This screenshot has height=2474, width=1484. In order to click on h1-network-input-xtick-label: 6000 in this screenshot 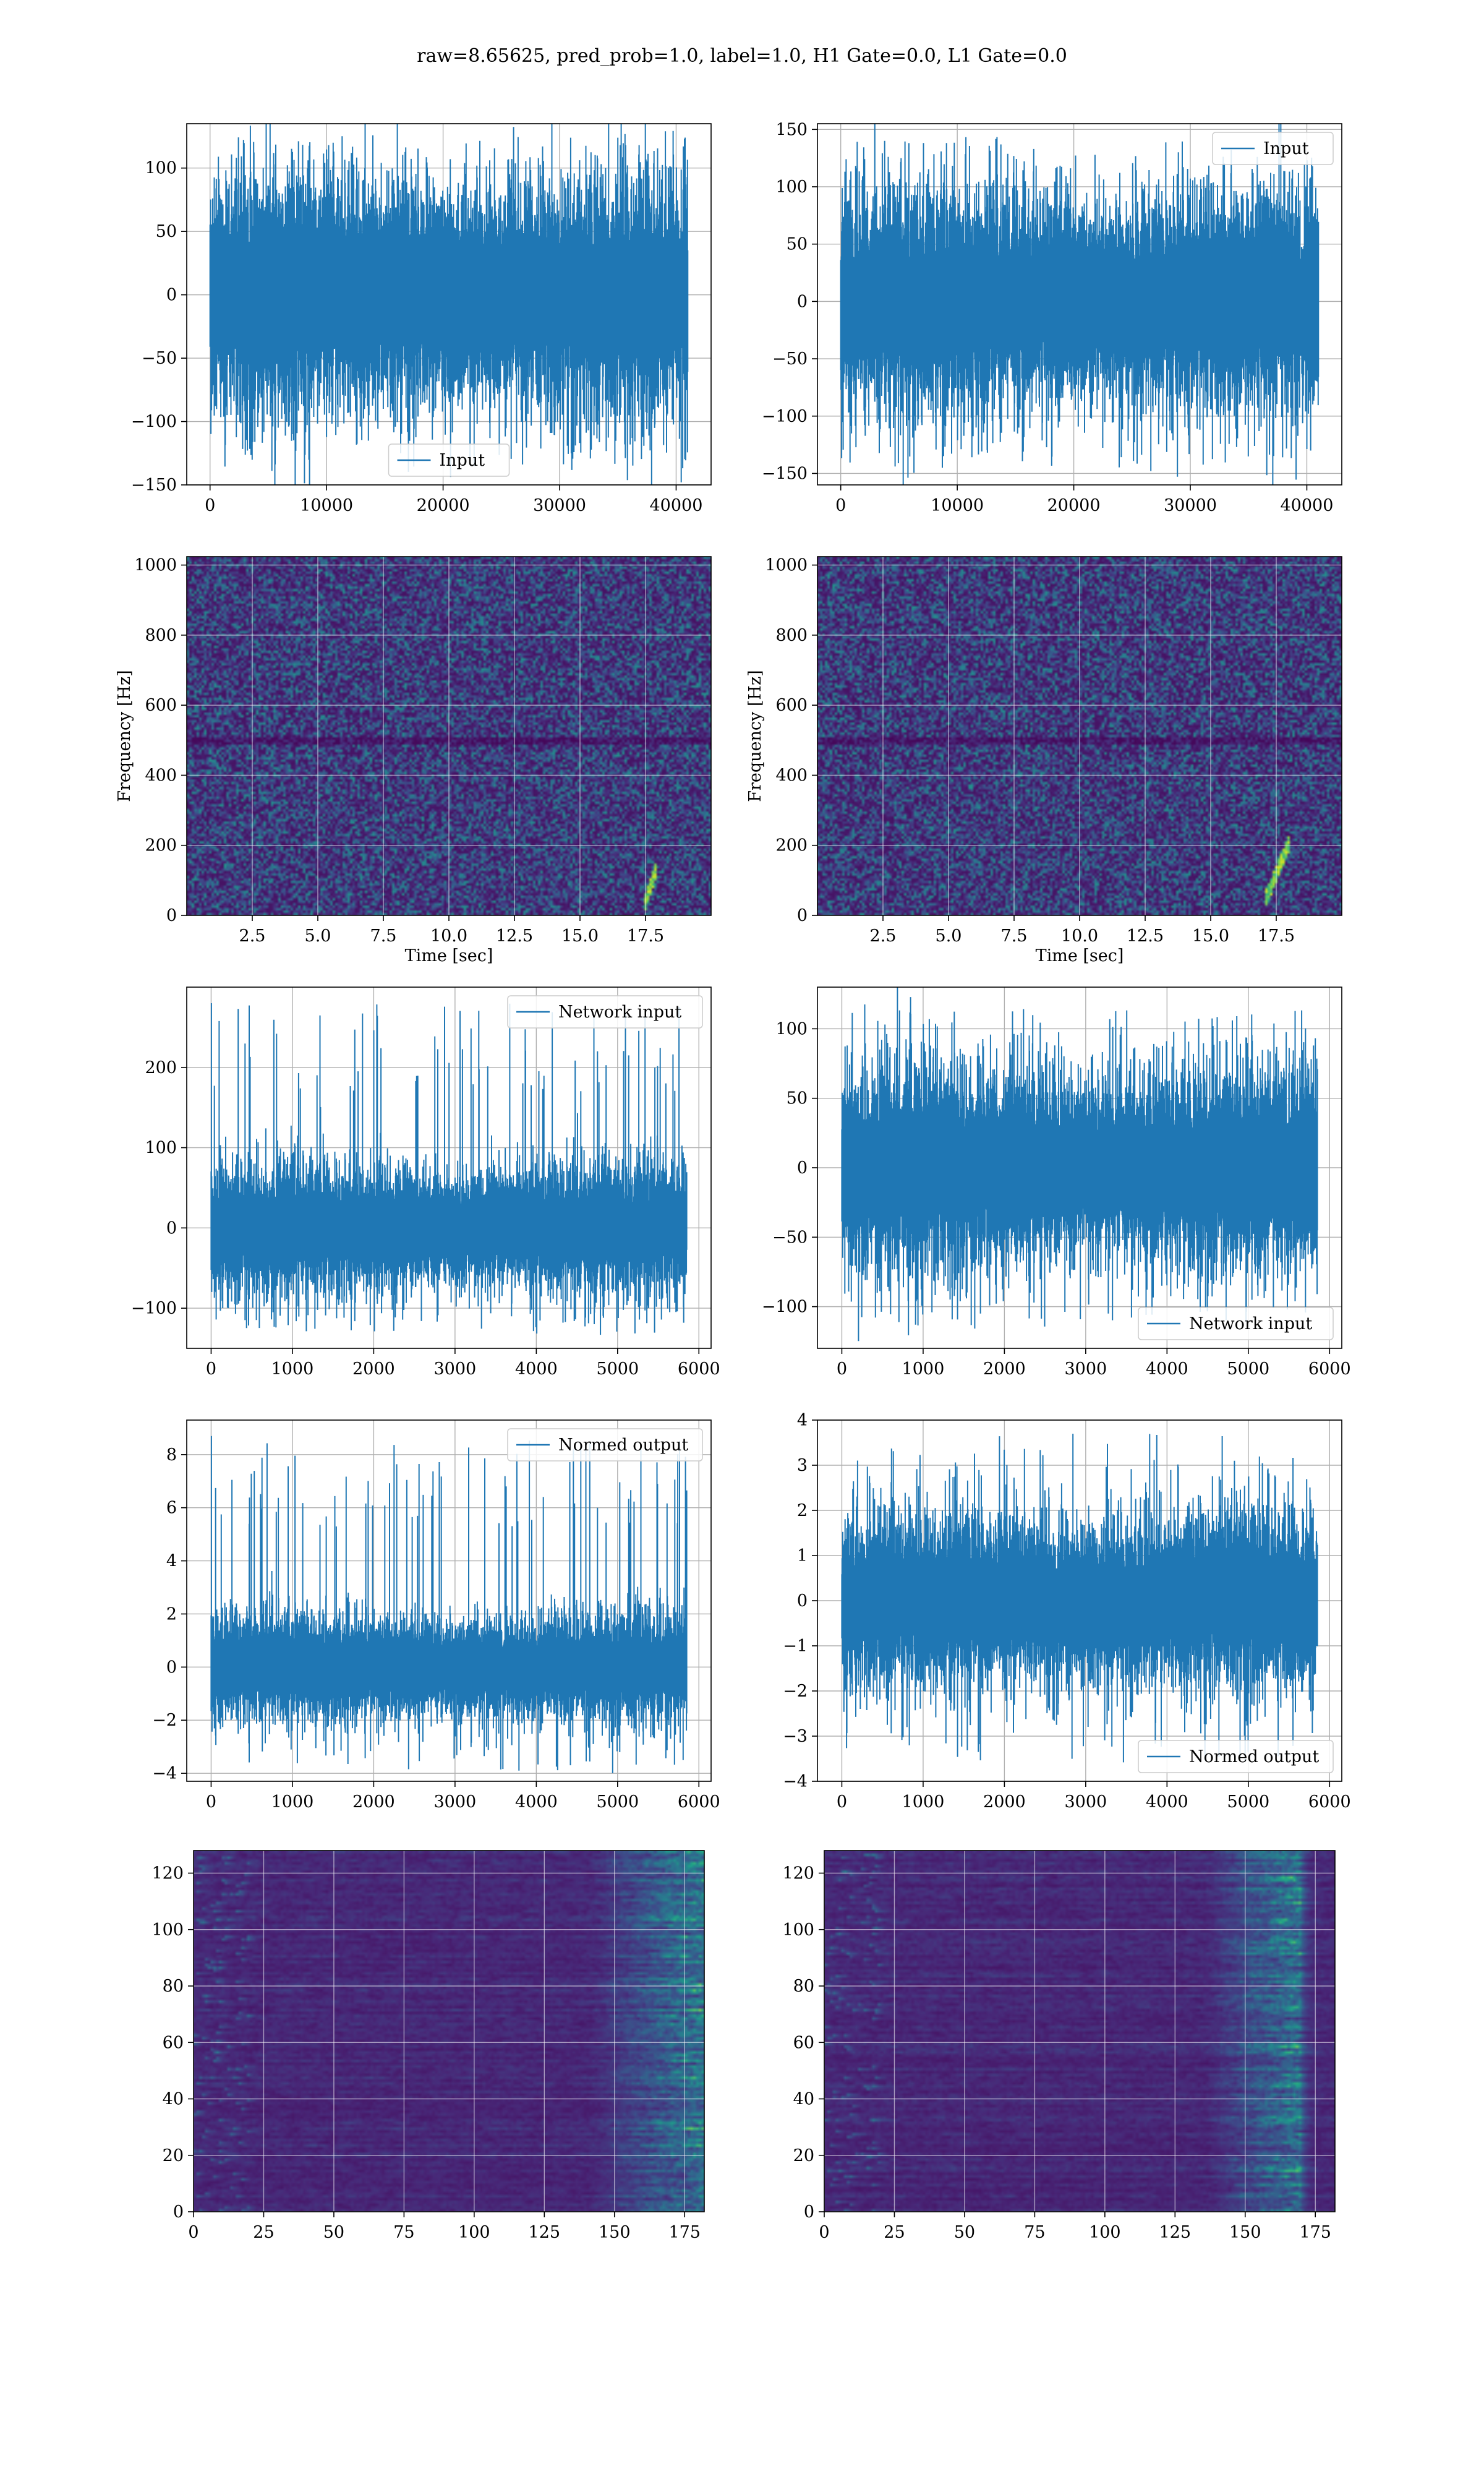, I will do `click(699, 1369)`.